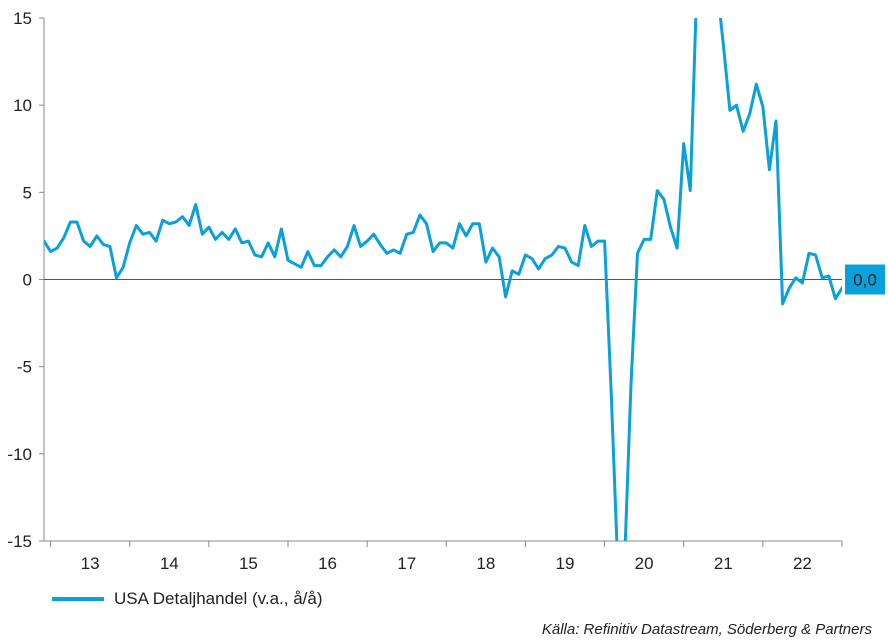 Image resolution: width=888 pixels, height=644 pixels. I want to click on x-tick-label: 20, so click(644, 563).